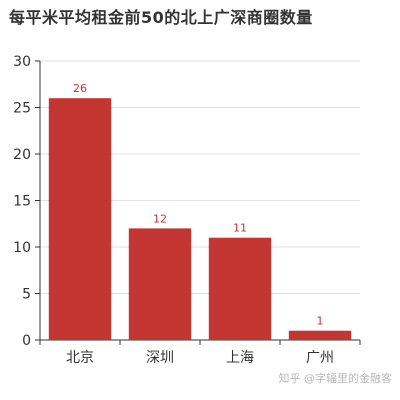 This screenshot has width=400, height=400. What do you see at coordinates (320, 321) in the screenshot?
I see `data-label: 1` at bounding box center [320, 321].